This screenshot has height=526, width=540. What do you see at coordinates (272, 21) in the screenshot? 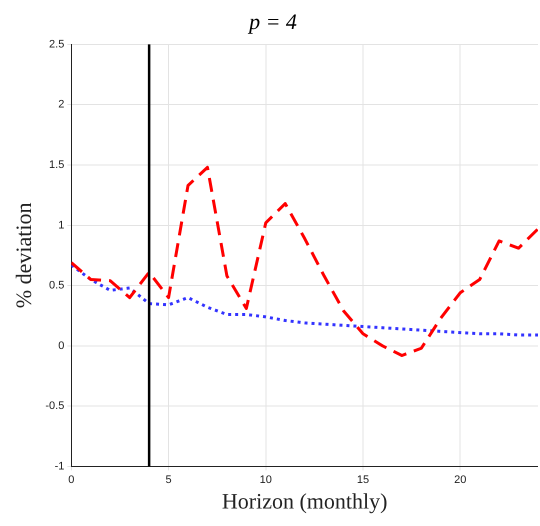
I see `chart-title: p = 4` at bounding box center [272, 21].